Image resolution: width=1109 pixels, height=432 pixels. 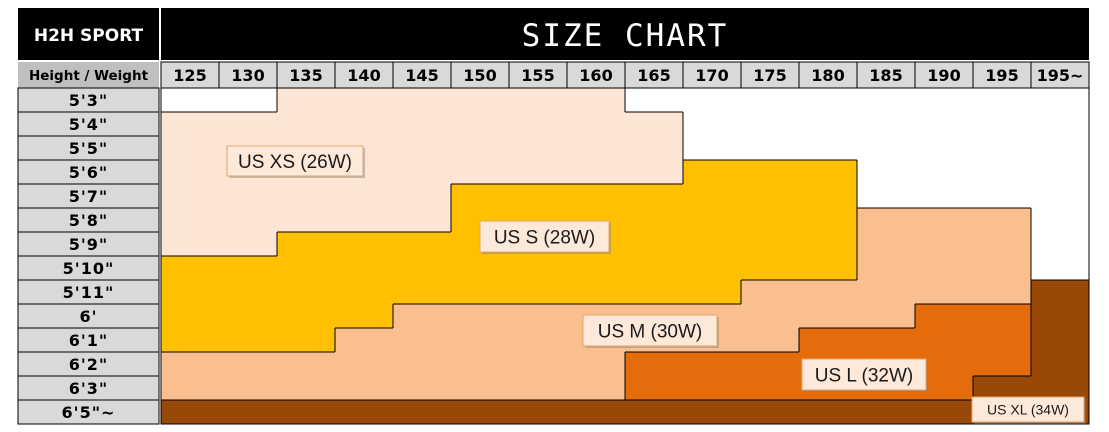 What do you see at coordinates (650, 331) in the screenshot?
I see `size-label-m: US M (30W)` at bounding box center [650, 331].